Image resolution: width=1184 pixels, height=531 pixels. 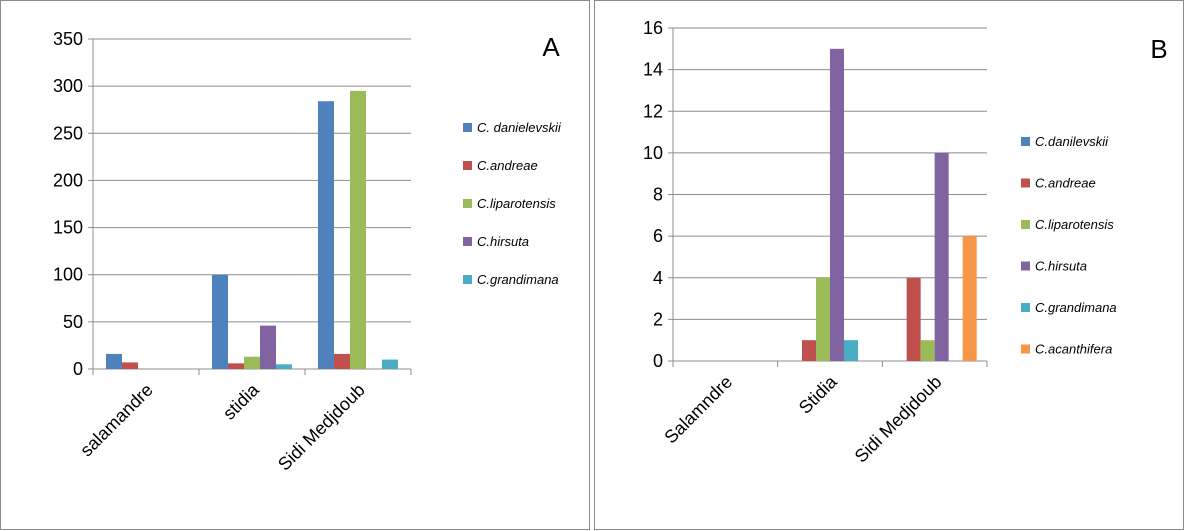 I want to click on a-y-tick-label: 300, so click(x=68, y=86).